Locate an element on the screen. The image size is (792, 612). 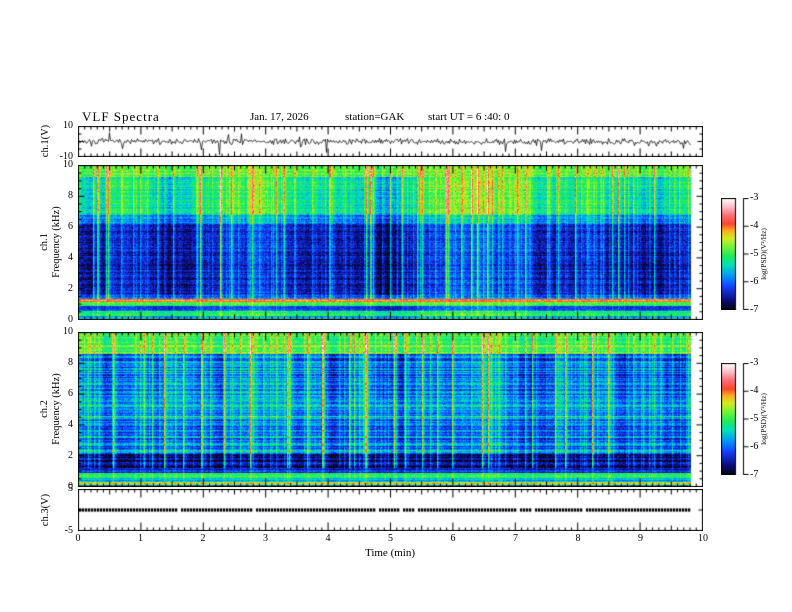
ch1-voltage-axis-label: ch.1(V) is located at coordinates (45, 141).